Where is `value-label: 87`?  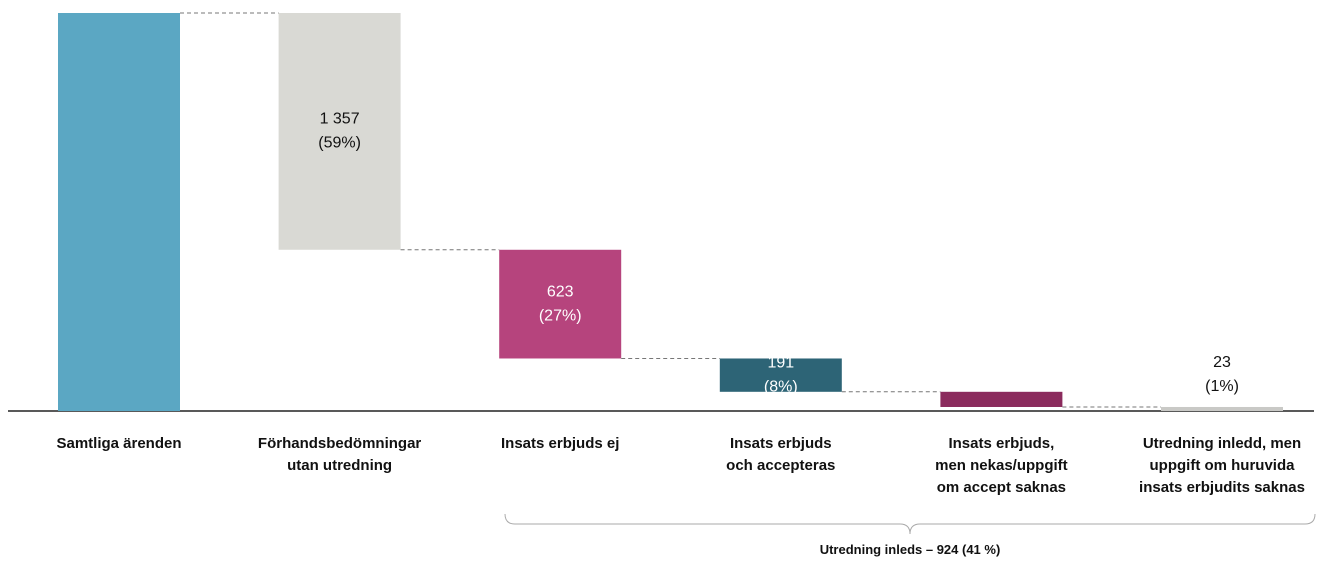 value-label: 87 is located at coordinates (1002, 347).